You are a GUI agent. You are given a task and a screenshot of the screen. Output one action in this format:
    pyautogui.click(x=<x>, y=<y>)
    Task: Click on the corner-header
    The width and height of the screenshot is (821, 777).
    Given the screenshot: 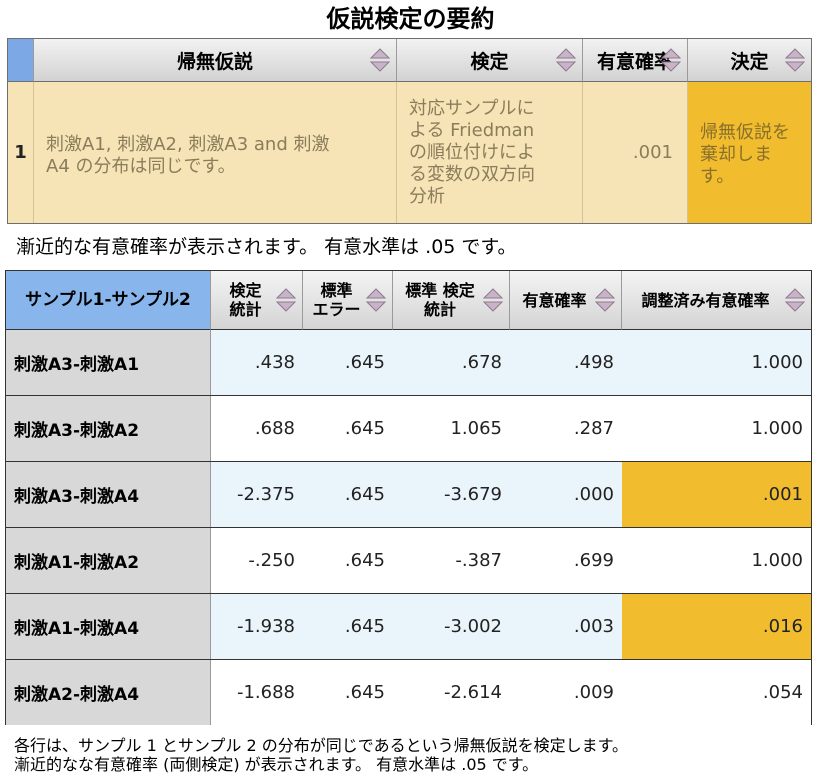 What is the action you would take?
    pyautogui.click(x=21, y=60)
    